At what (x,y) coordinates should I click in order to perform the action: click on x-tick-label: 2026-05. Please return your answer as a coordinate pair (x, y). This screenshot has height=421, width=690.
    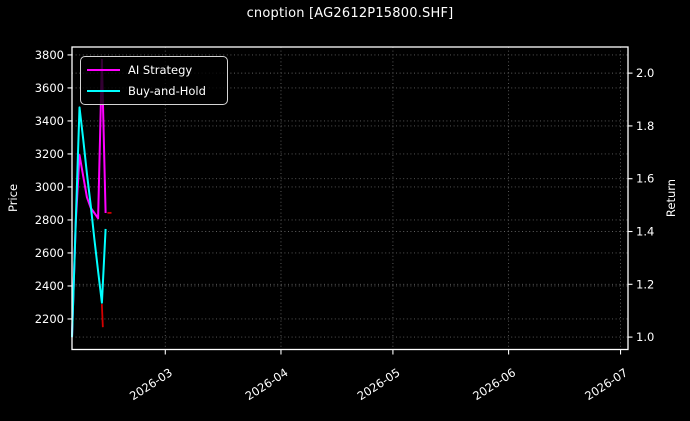
    Looking at the image, I should click on (379, 384).